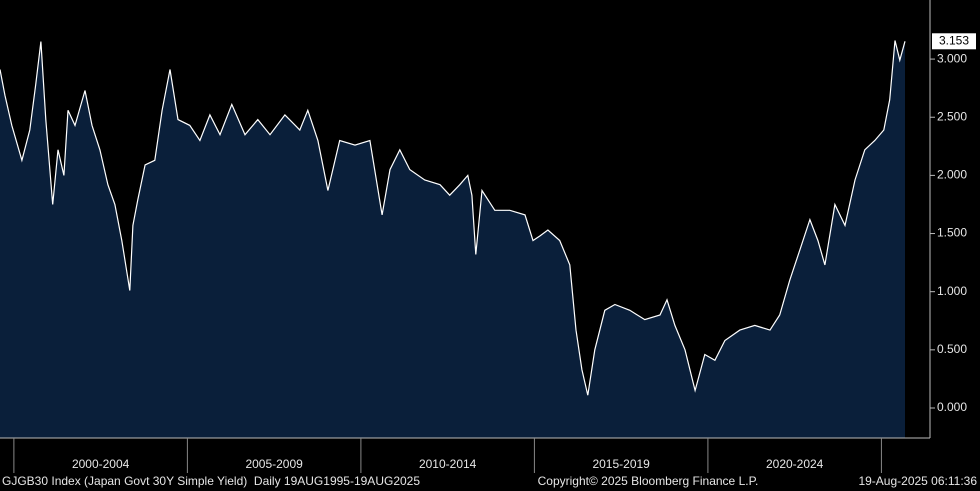 This screenshot has width=980, height=491. What do you see at coordinates (952, 58) in the screenshot?
I see `y-tick-label: 3.000` at bounding box center [952, 58].